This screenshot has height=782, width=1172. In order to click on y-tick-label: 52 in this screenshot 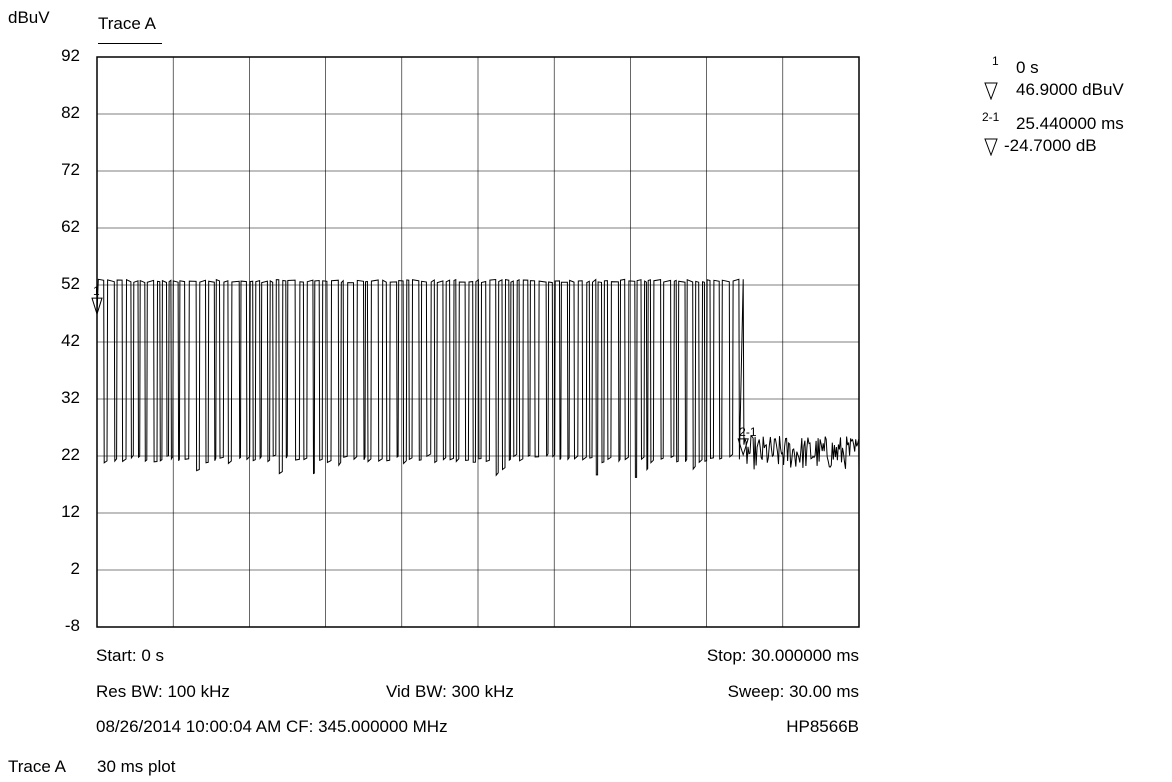, I will do `click(40, 284)`.